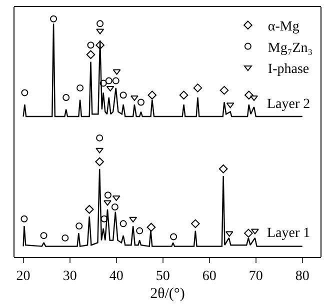 This screenshot has width=329, height=304. What do you see at coordinates (167, 294) in the screenshot?
I see `x-axis-title: 2θ/(°)` at bounding box center [167, 294].